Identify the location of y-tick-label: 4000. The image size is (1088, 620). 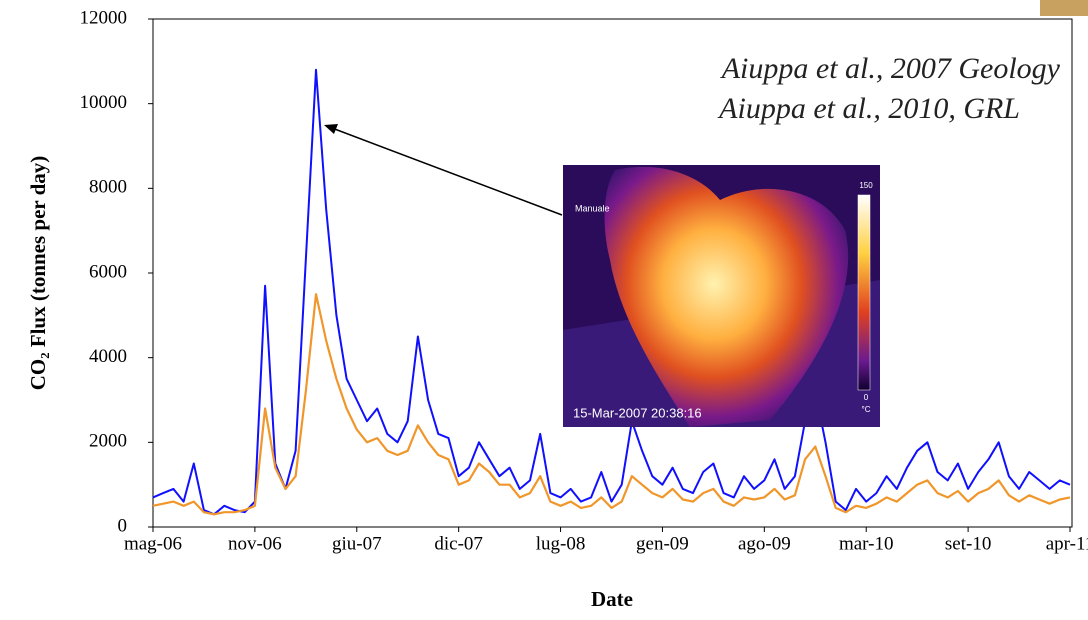
(108, 356).